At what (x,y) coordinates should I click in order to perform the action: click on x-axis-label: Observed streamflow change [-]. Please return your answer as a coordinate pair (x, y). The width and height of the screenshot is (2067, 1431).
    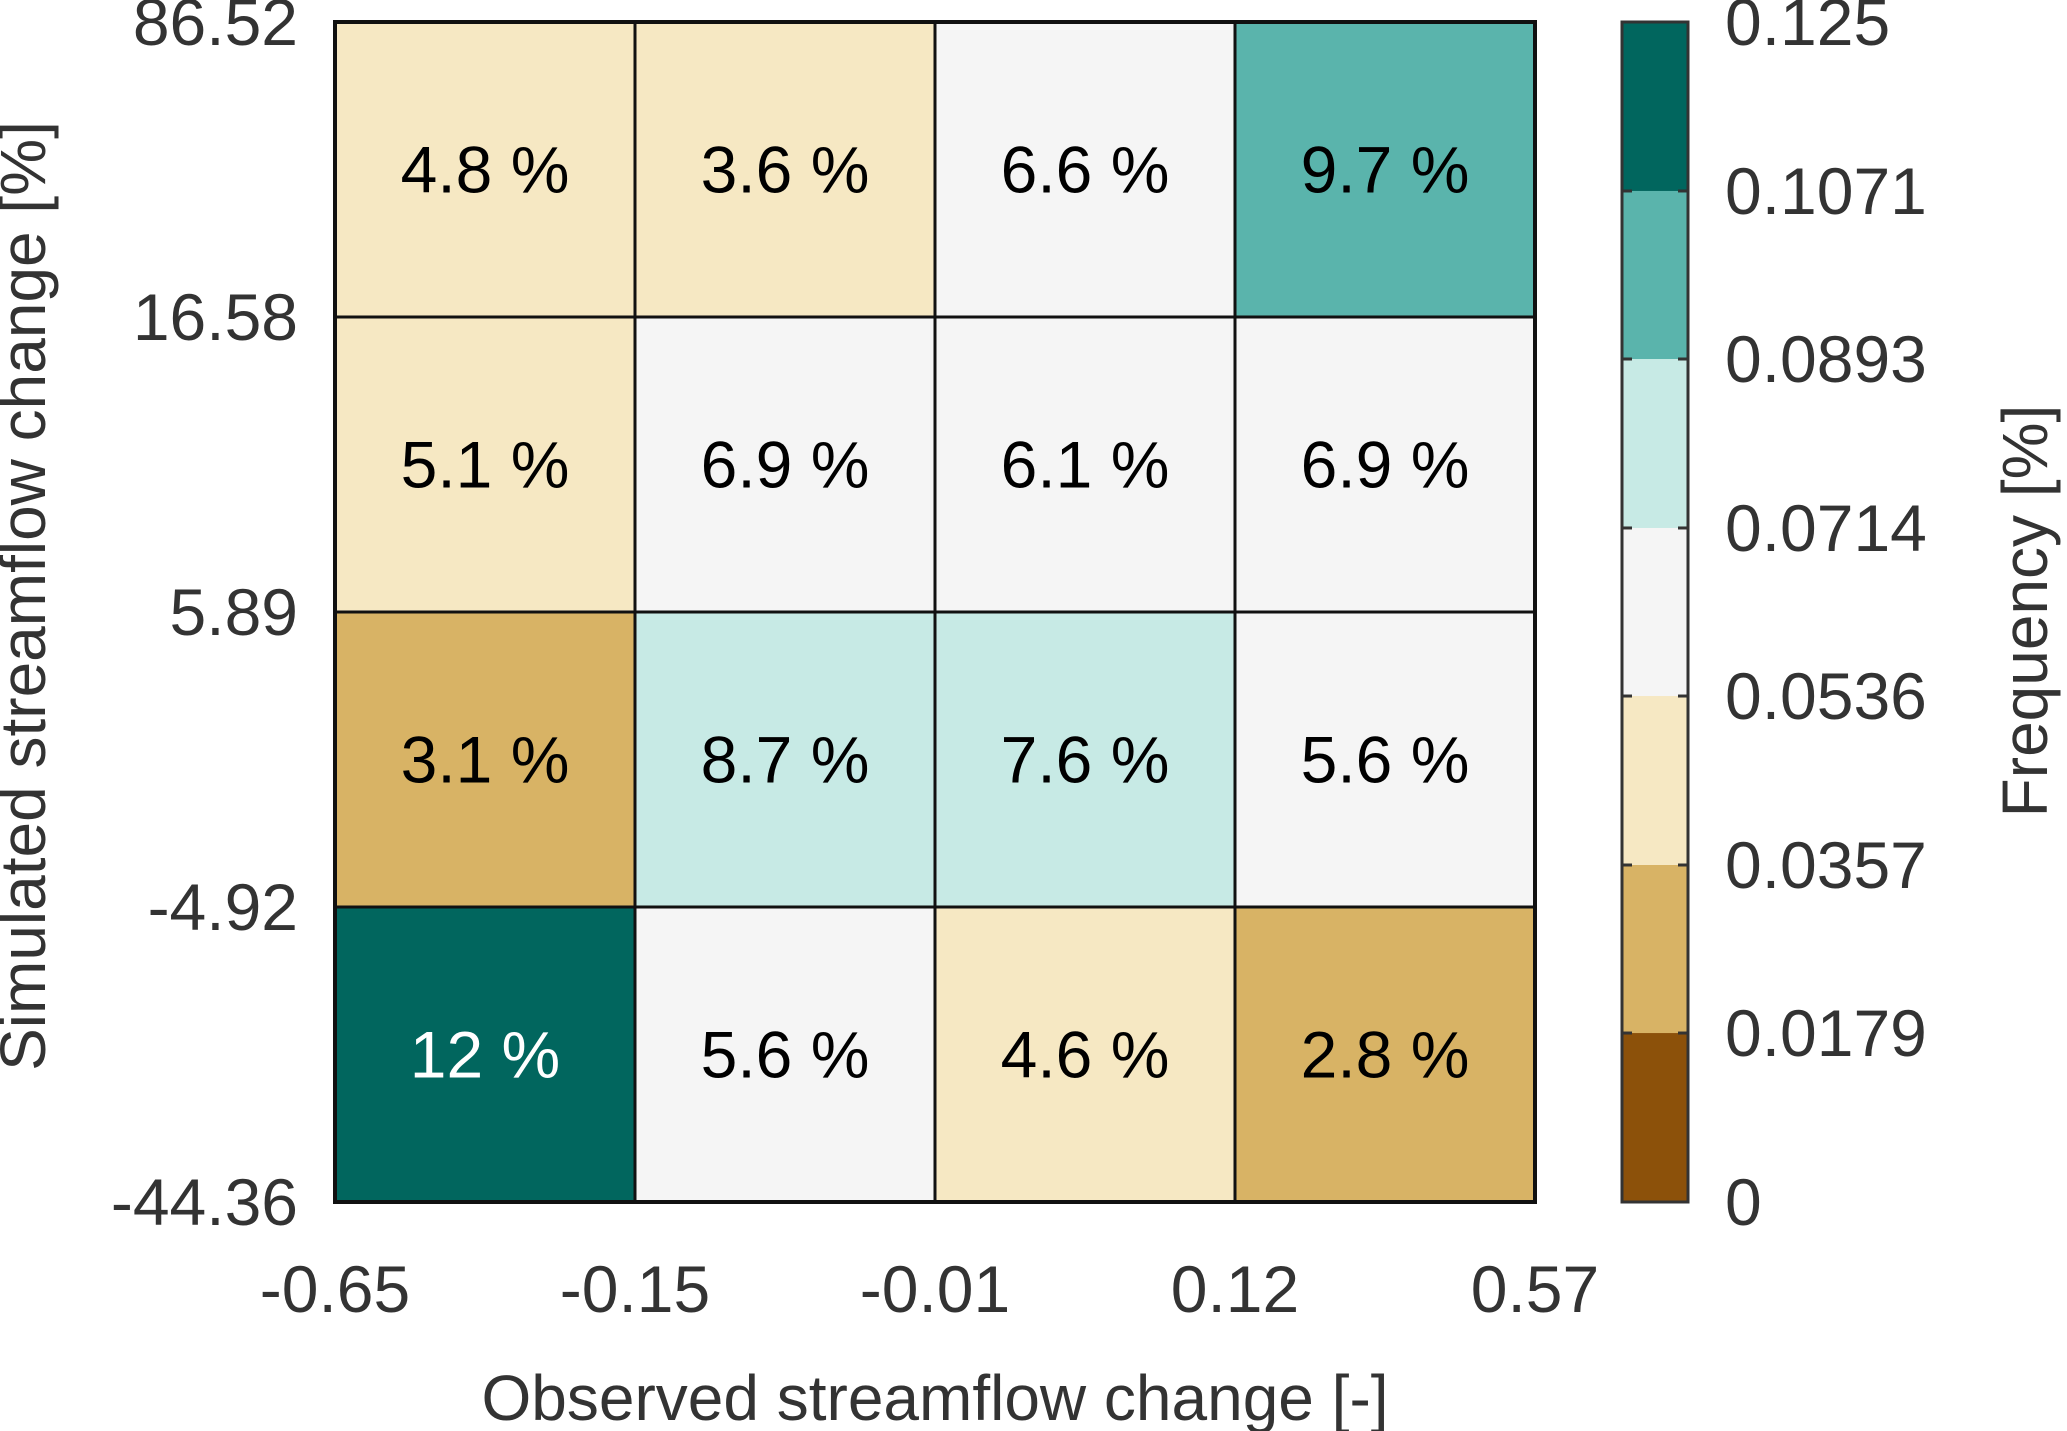
    Looking at the image, I should click on (934, 1396).